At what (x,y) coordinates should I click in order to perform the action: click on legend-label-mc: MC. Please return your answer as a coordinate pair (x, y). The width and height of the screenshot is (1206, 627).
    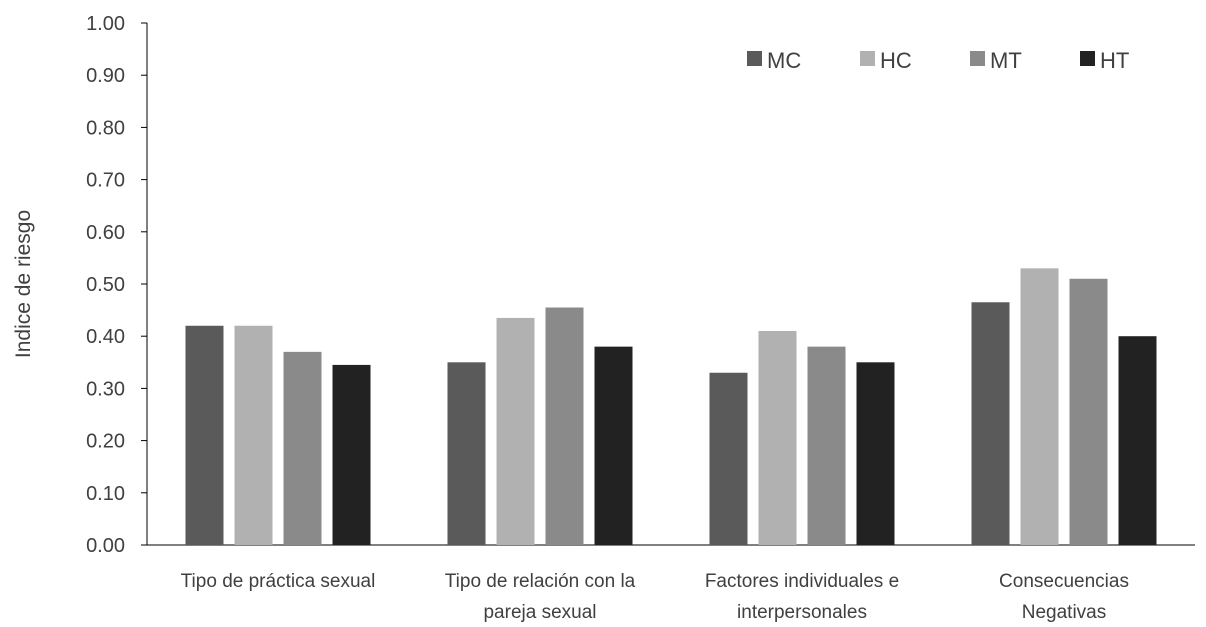
    Looking at the image, I should click on (784, 60).